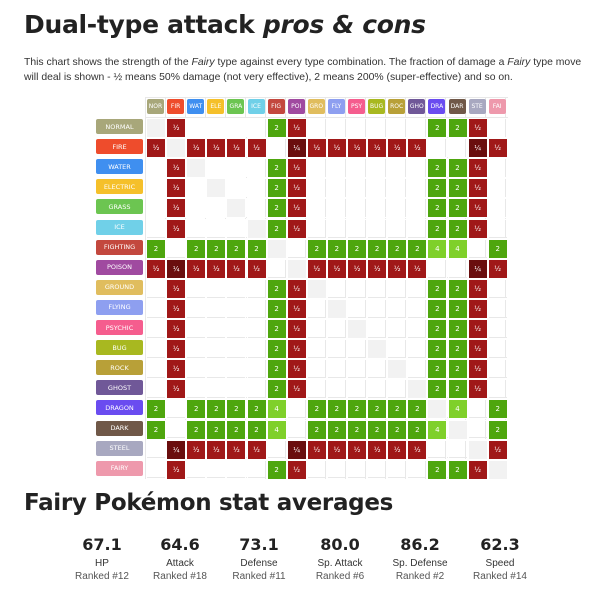  I want to click on stat-rank: Ranked #18, so click(180, 576).